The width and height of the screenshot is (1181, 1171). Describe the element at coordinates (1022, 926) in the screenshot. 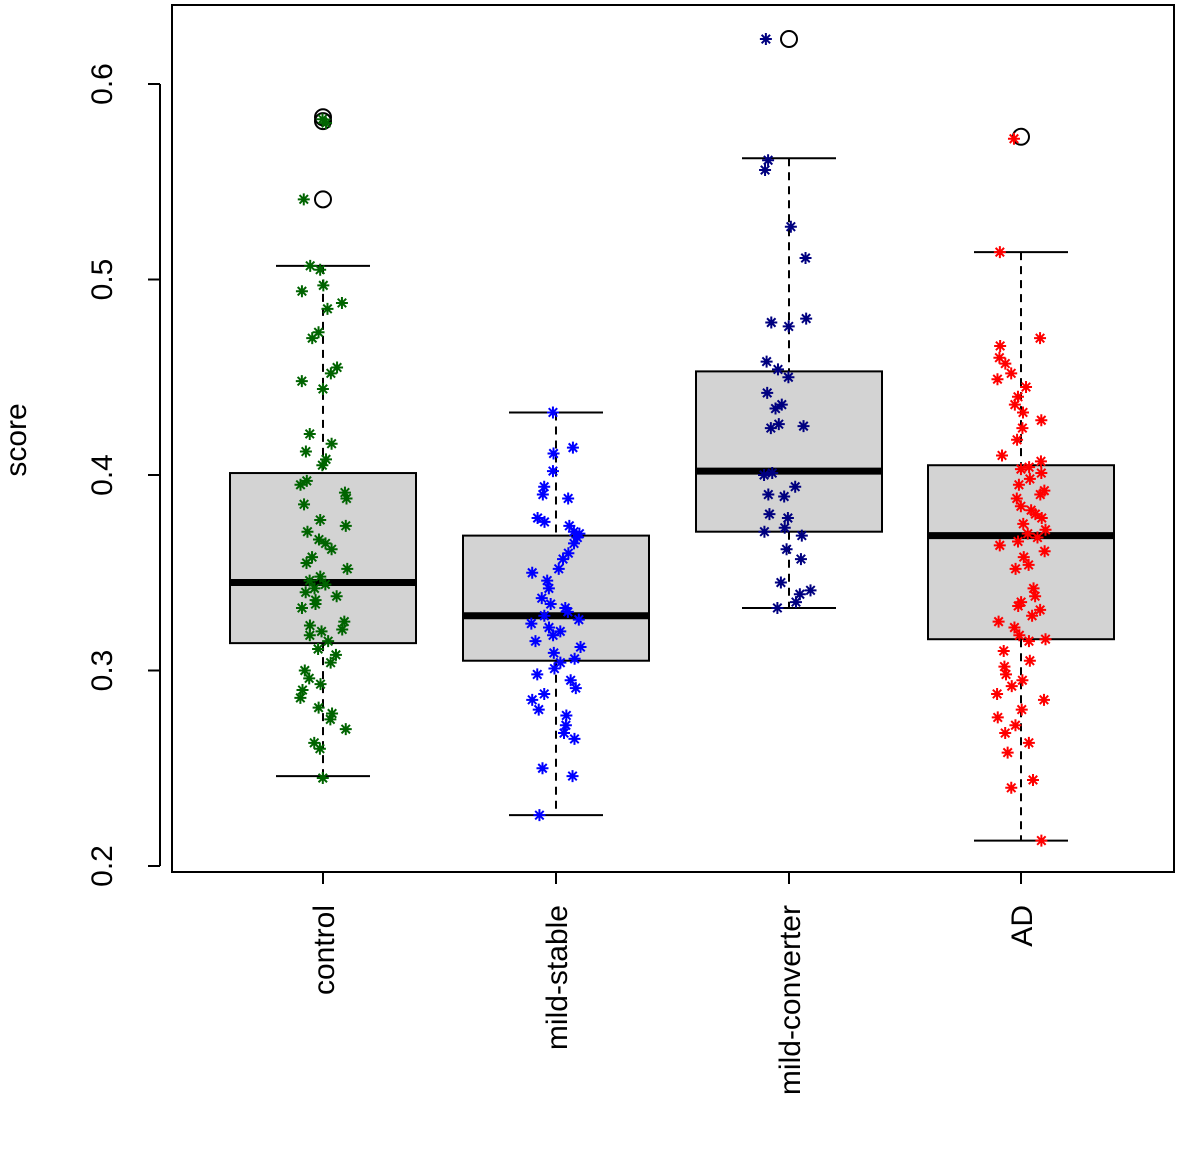

I see `x-tick-label: AD` at that location.